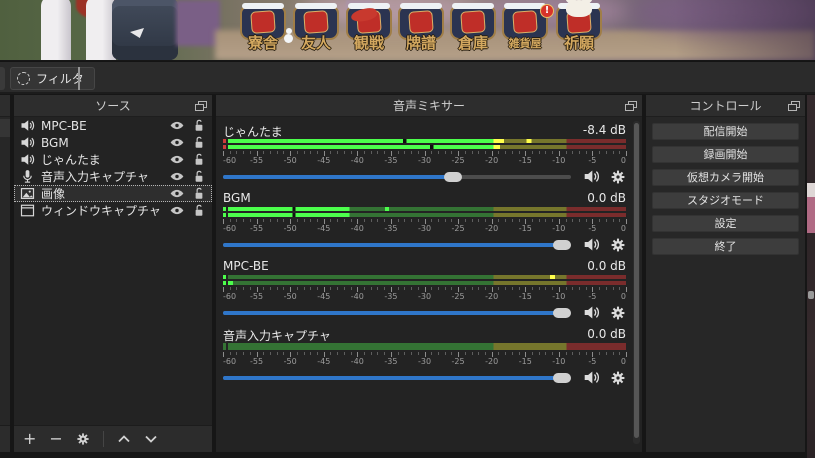 The width and height of the screenshot is (815, 458). What do you see at coordinates (113, 142) in the screenshot?
I see `source-row: BGM` at bounding box center [113, 142].